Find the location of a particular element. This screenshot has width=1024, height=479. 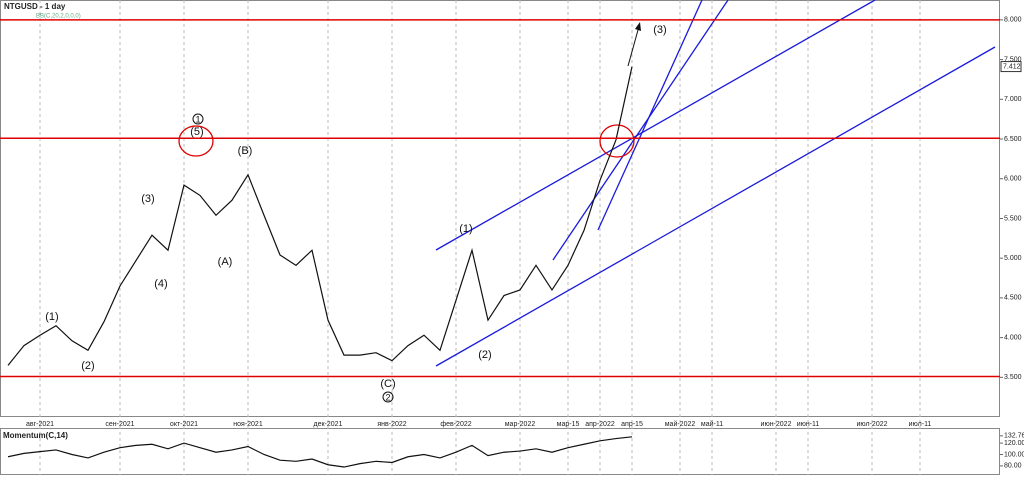

wave-label: (5) is located at coordinates (196, 132).